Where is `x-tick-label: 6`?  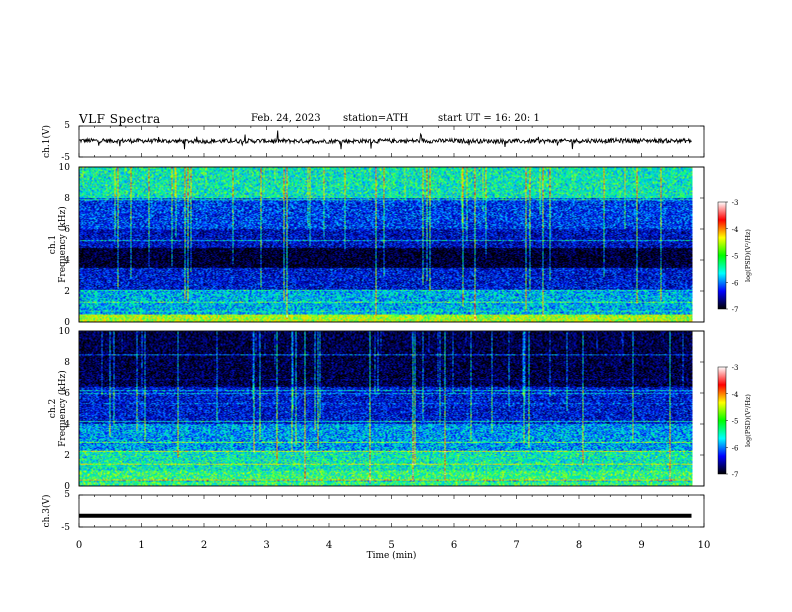
x-tick-label: 6 is located at coordinates (454, 545).